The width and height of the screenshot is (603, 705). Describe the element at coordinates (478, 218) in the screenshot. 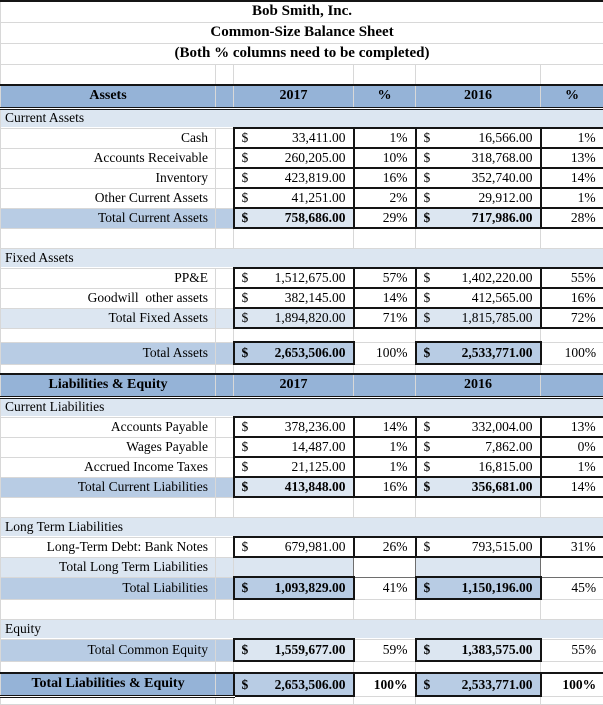

I see `cell-total-current-assets-2016-value: $717,986.00` at that location.